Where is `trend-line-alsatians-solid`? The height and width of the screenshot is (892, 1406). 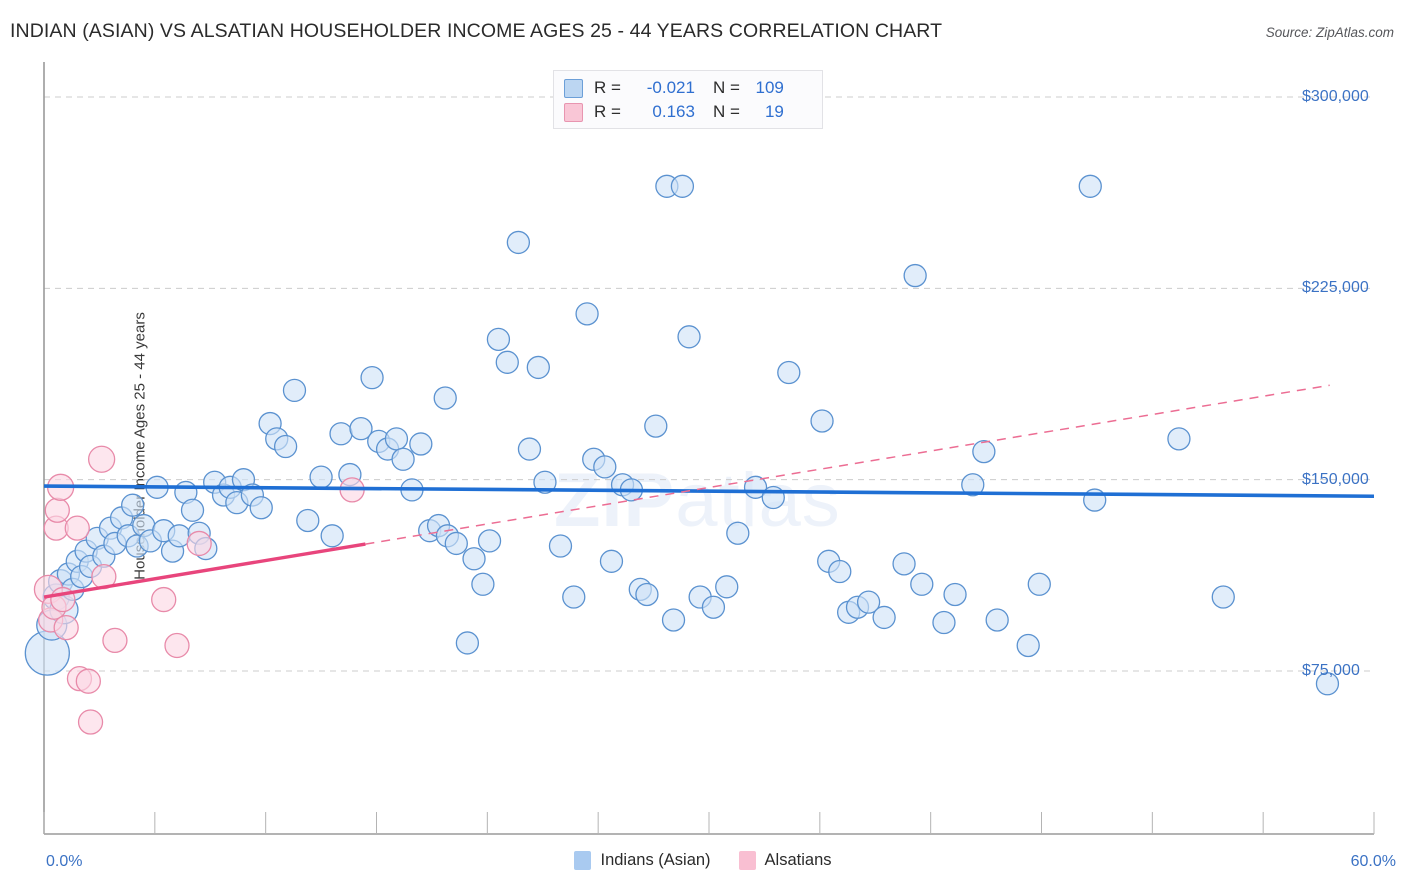 trend-line-alsatians-solid is located at coordinates (204, 570).